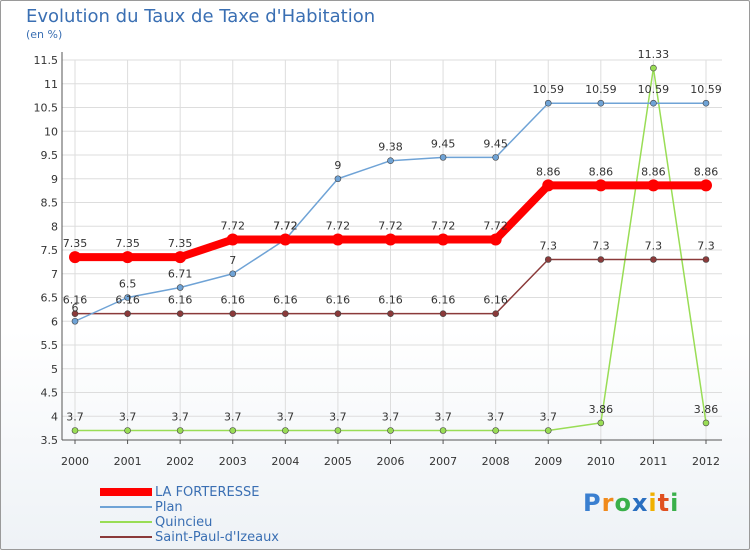 This screenshot has height=550, width=750. Describe the element at coordinates (496, 461) in the screenshot. I see `x-tick-label: 2008` at that location.